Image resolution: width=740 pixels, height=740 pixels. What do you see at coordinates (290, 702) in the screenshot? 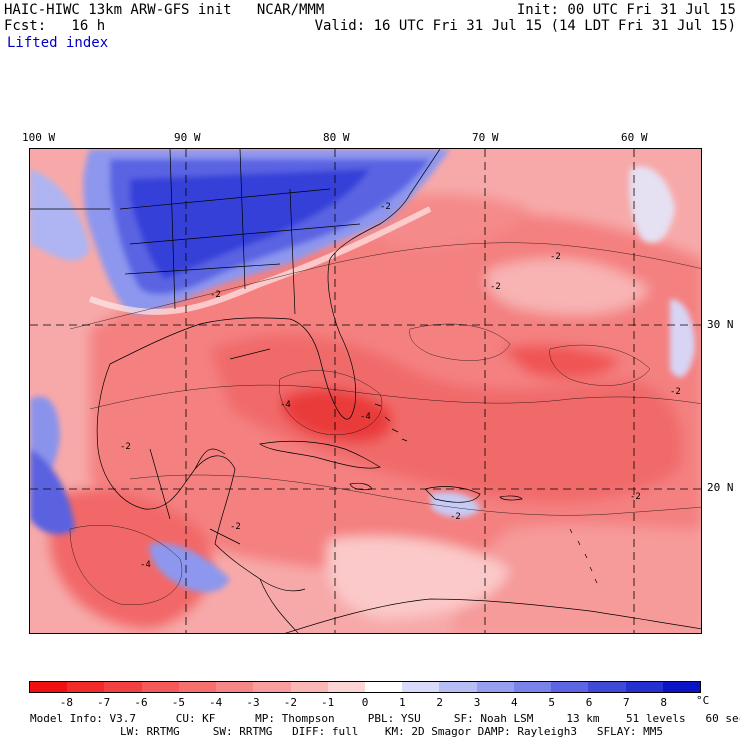
I see `colorbar-tick-label: -2` at bounding box center [290, 702].